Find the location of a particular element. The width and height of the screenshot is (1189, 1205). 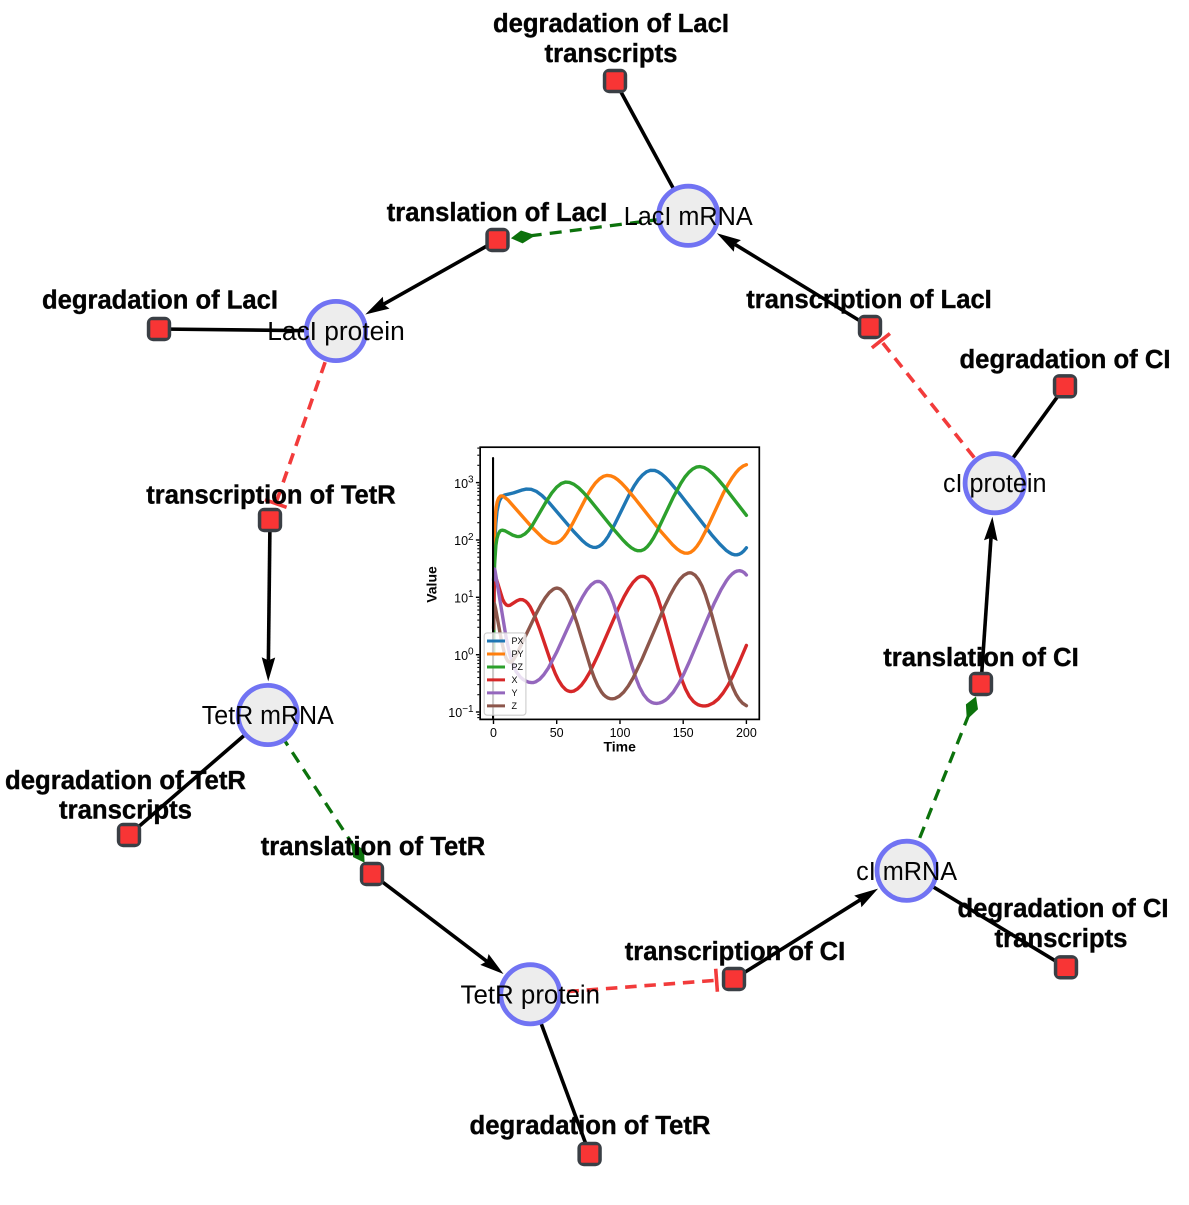

svg-text: TetR protein is located at coordinates (531, 995).